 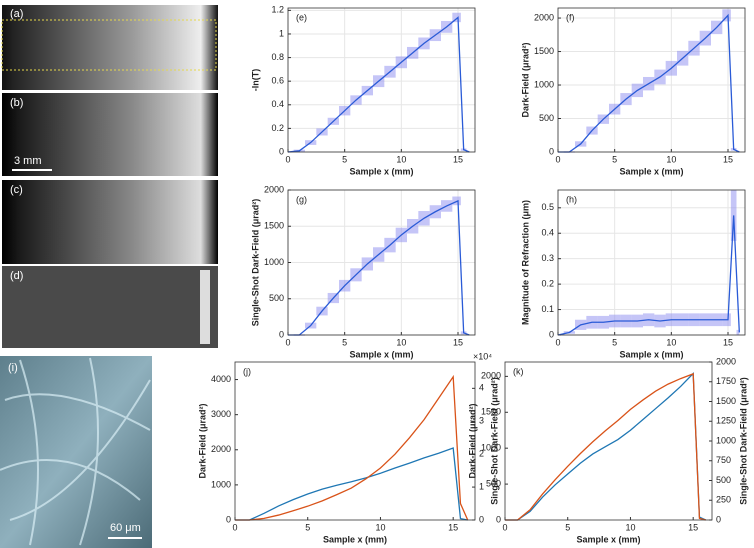 I want to click on scale-label: 60 μm, so click(x=125, y=528).